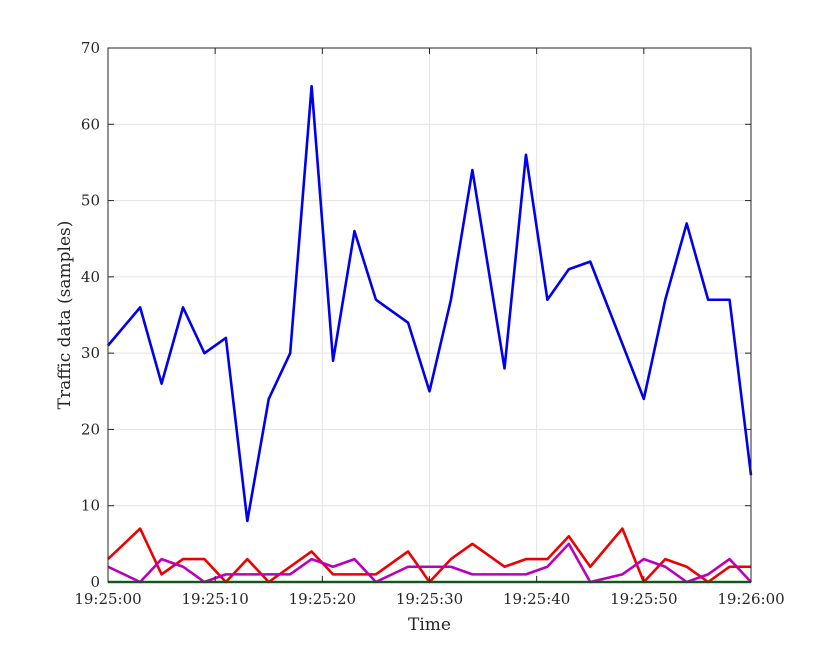 The image size is (830, 654). I want to click on x-axis-label: Time, so click(429, 625).